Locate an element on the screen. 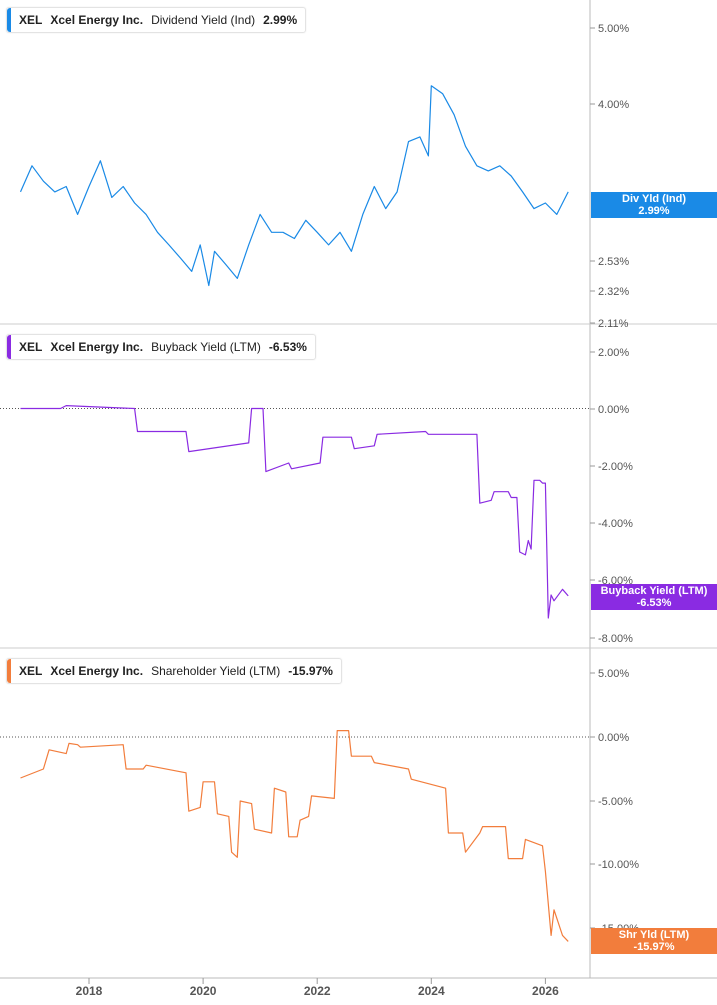  last-value-tag-buyback: Buyback Yield (LTM) -6.53% is located at coordinates (654, 597).